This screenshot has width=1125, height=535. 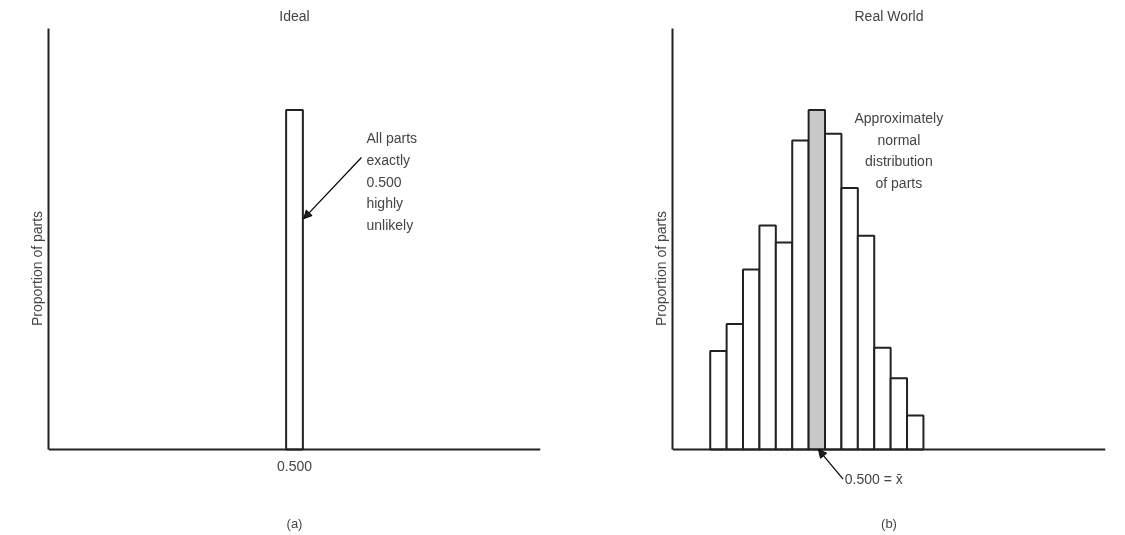 What do you see at coordinates (294, 15) in the screenshot?
I see `chart-title: Ideal` at bounding box center [294, 15].